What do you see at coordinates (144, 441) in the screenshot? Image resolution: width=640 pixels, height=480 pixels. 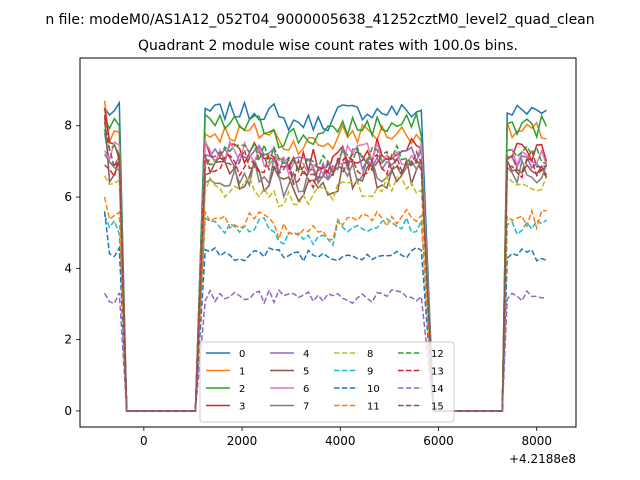 I see `x-tick-label: 0` at bounding box center [144, 441].